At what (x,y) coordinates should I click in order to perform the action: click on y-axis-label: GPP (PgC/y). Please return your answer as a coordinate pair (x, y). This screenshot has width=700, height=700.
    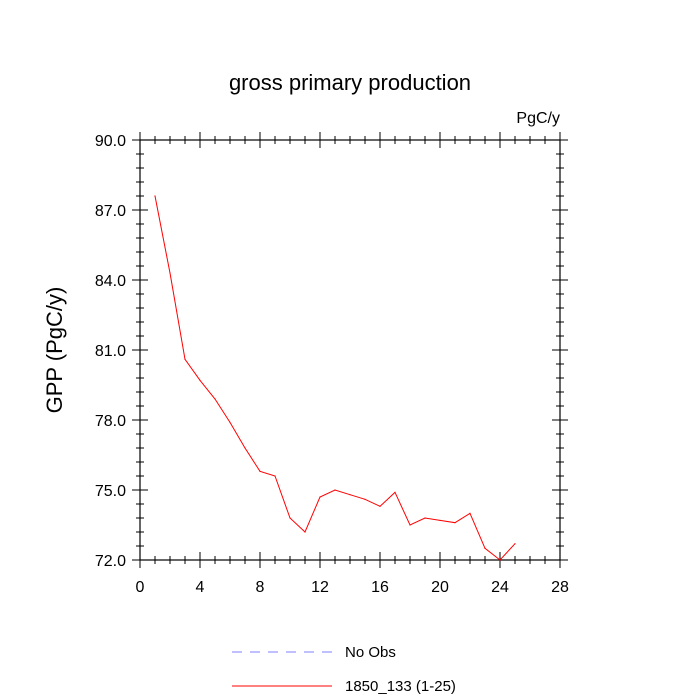
    Looking at the image, I should click on (54, 350).